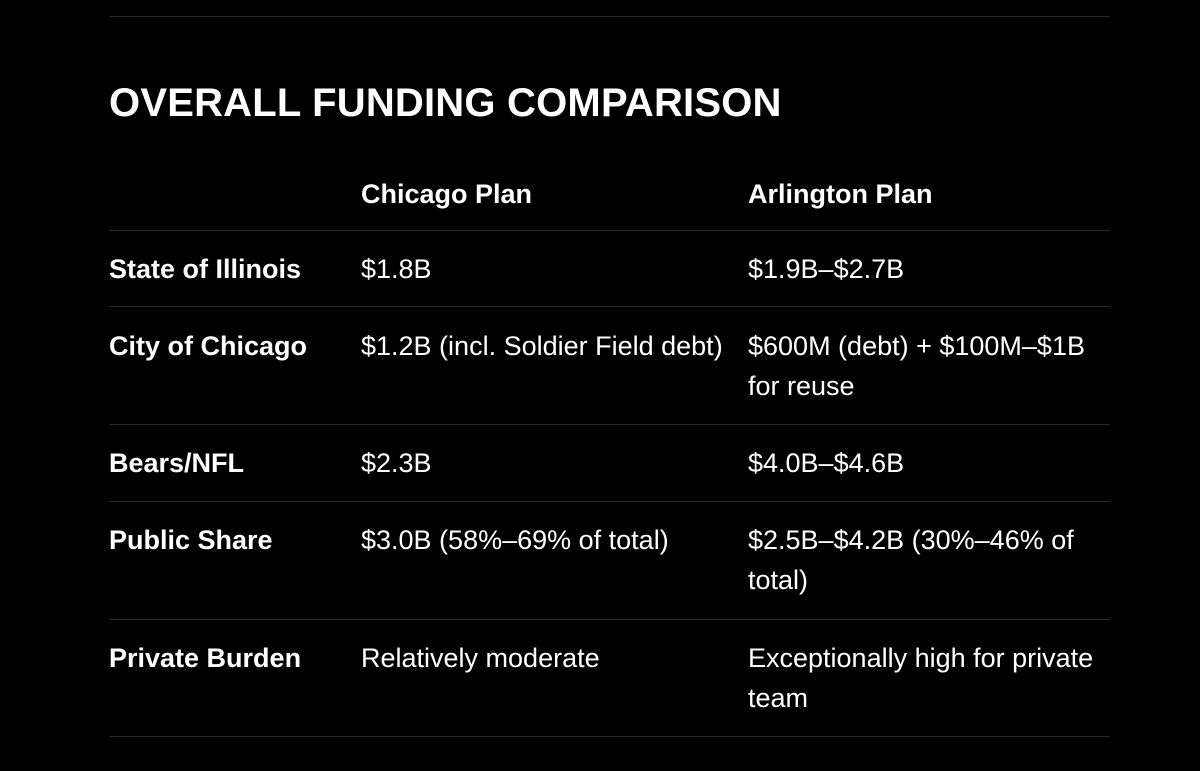  Describe the element at coordinates (191, 540) in the screenshot. I see `row-label: Public Share` at that location.